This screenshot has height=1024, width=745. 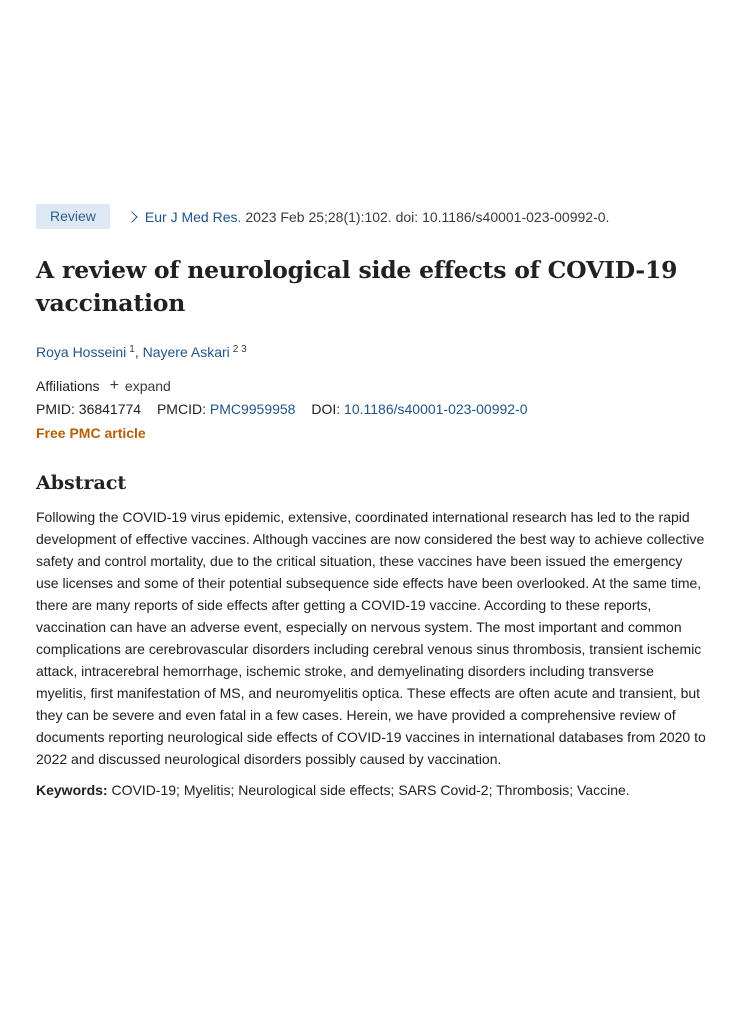 What do you see at coordinates (186, 352) in the screenshot?
I see `author-link-askari: Nayere Askari` at bounding box center [186, 352].